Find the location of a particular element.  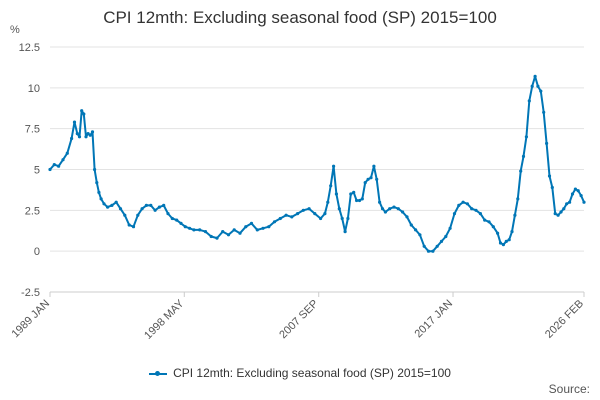

y-axis-unit-label: % is located at coordinates (15, 30).